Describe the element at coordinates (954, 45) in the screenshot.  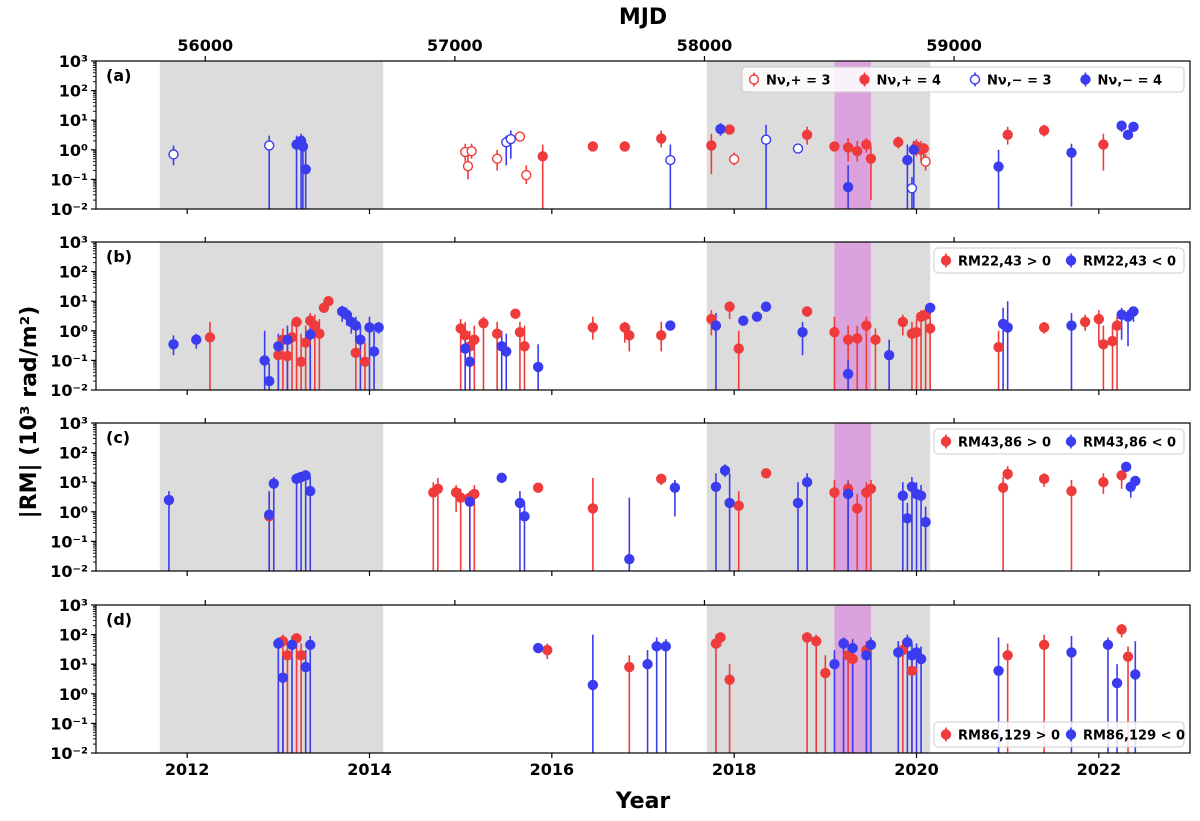
I see `mjd-tick-label: 59000` at that location.